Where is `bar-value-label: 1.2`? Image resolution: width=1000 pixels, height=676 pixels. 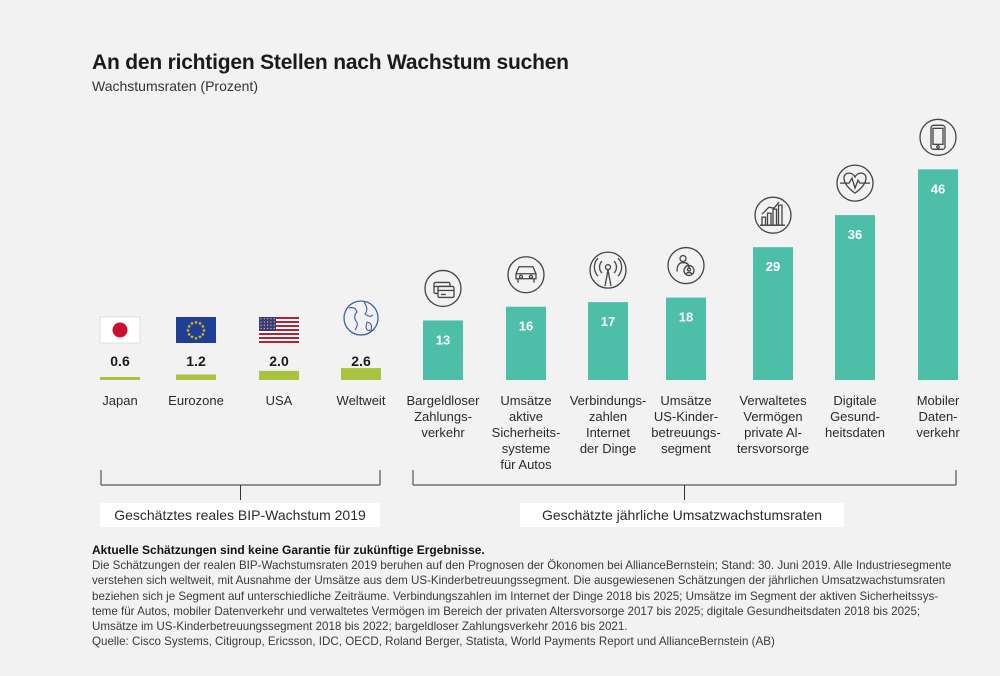
bar-value-label: 1.2 is located at coordinates (196, 361).